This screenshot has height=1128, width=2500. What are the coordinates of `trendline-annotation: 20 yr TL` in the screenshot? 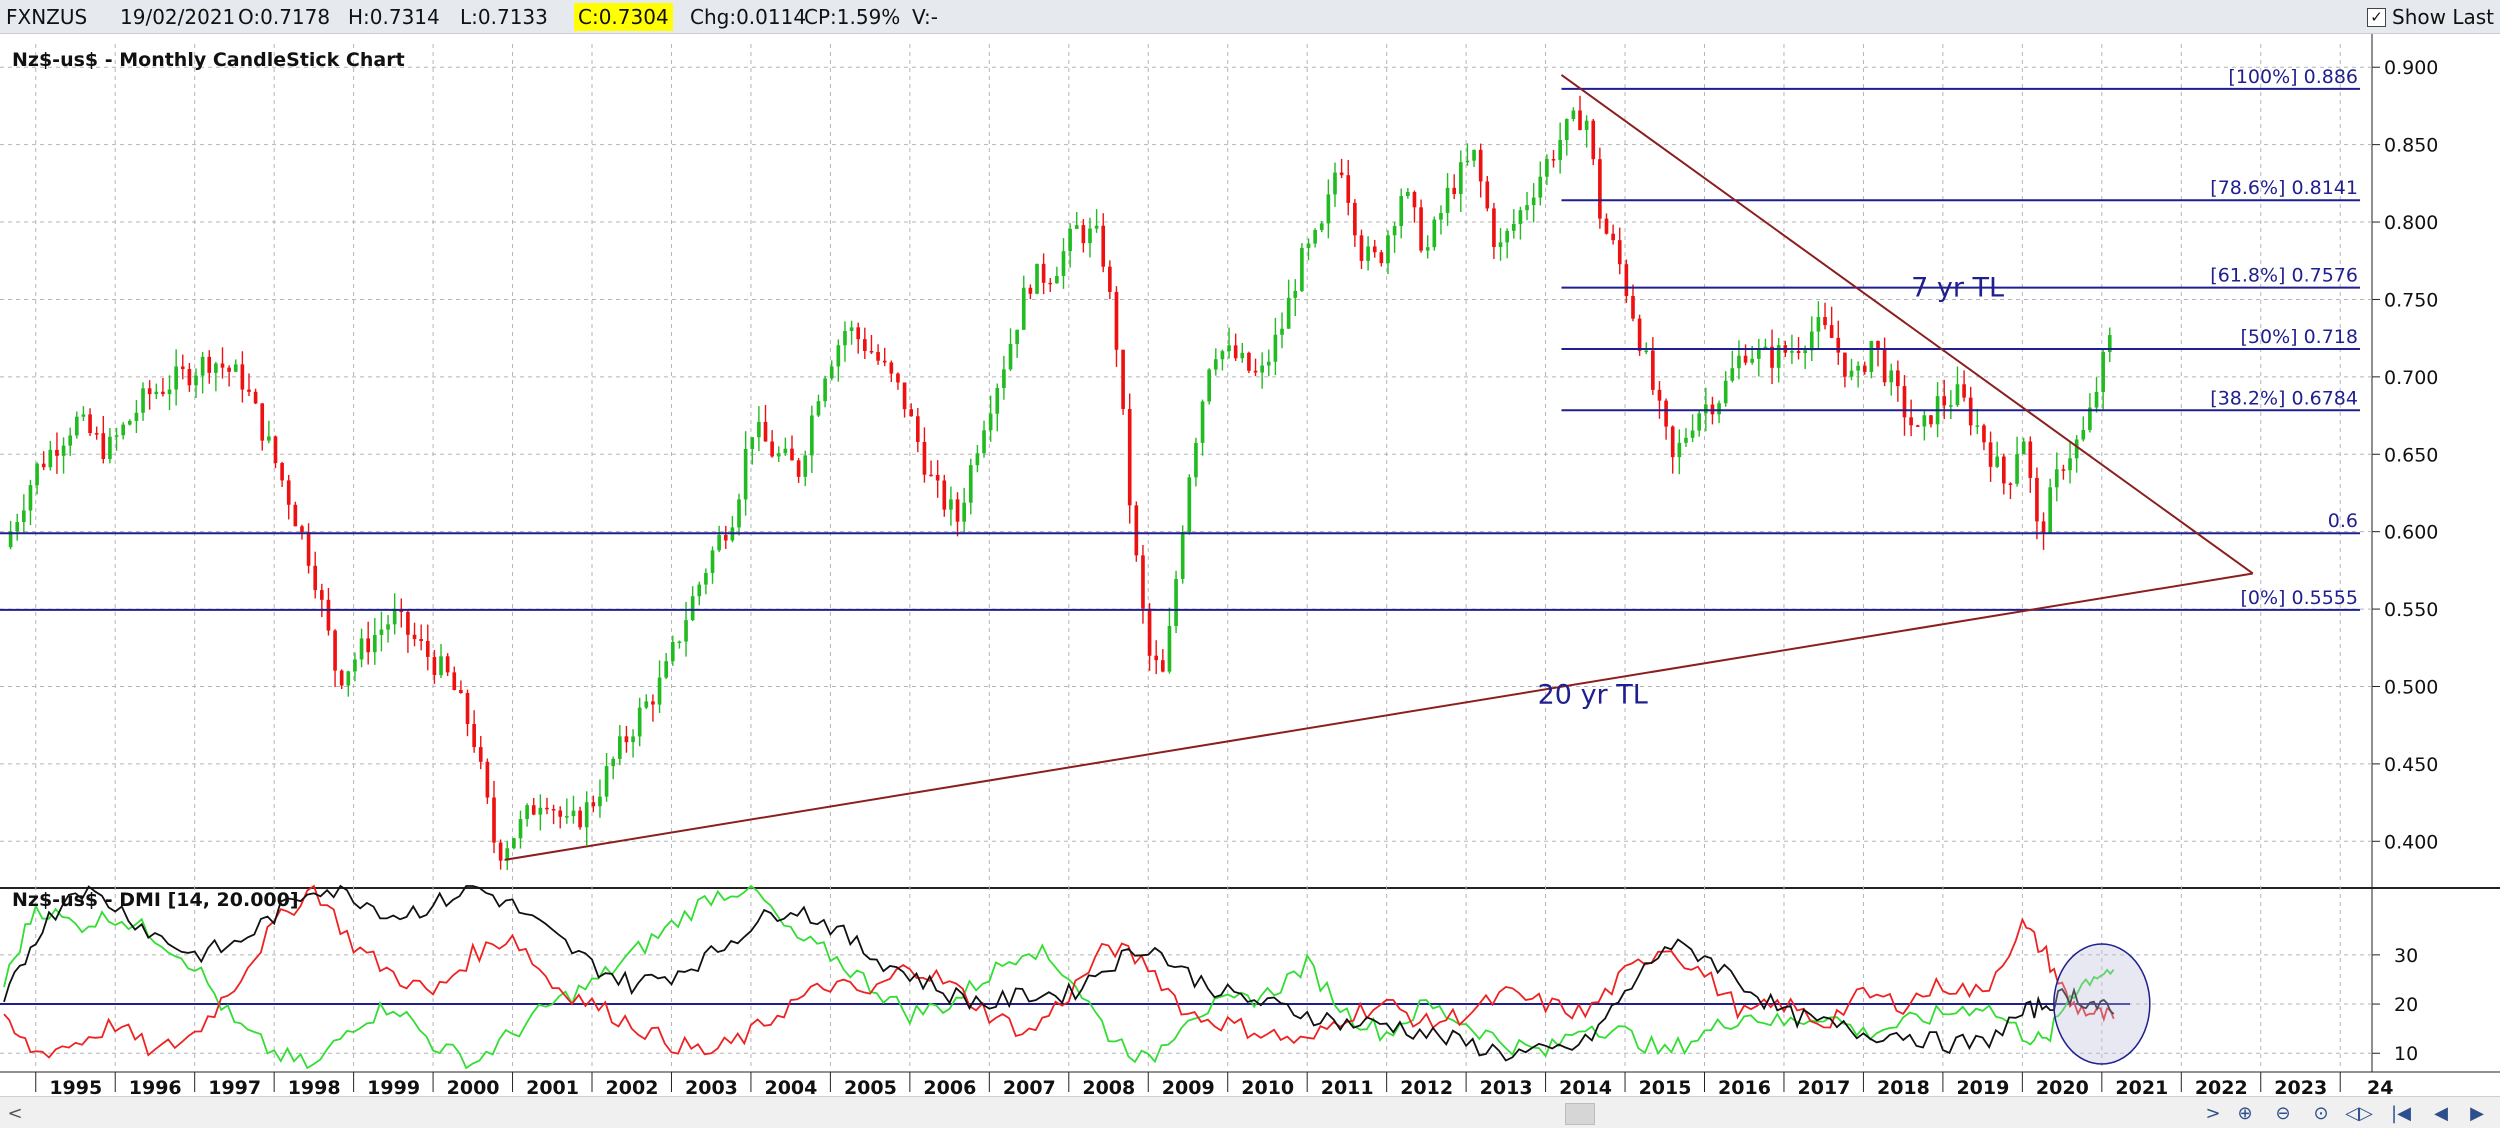 It's located at (1593, 695).